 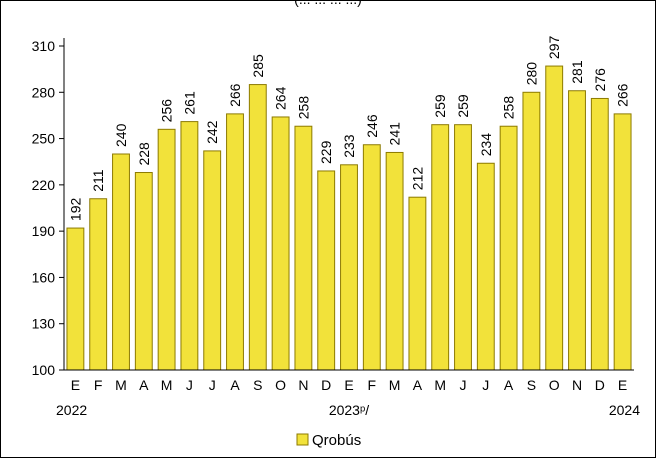 What do you see at coordinates (98, 180) in the screenshot?
I see `data-label: 211` at bounding box center [98, 180].